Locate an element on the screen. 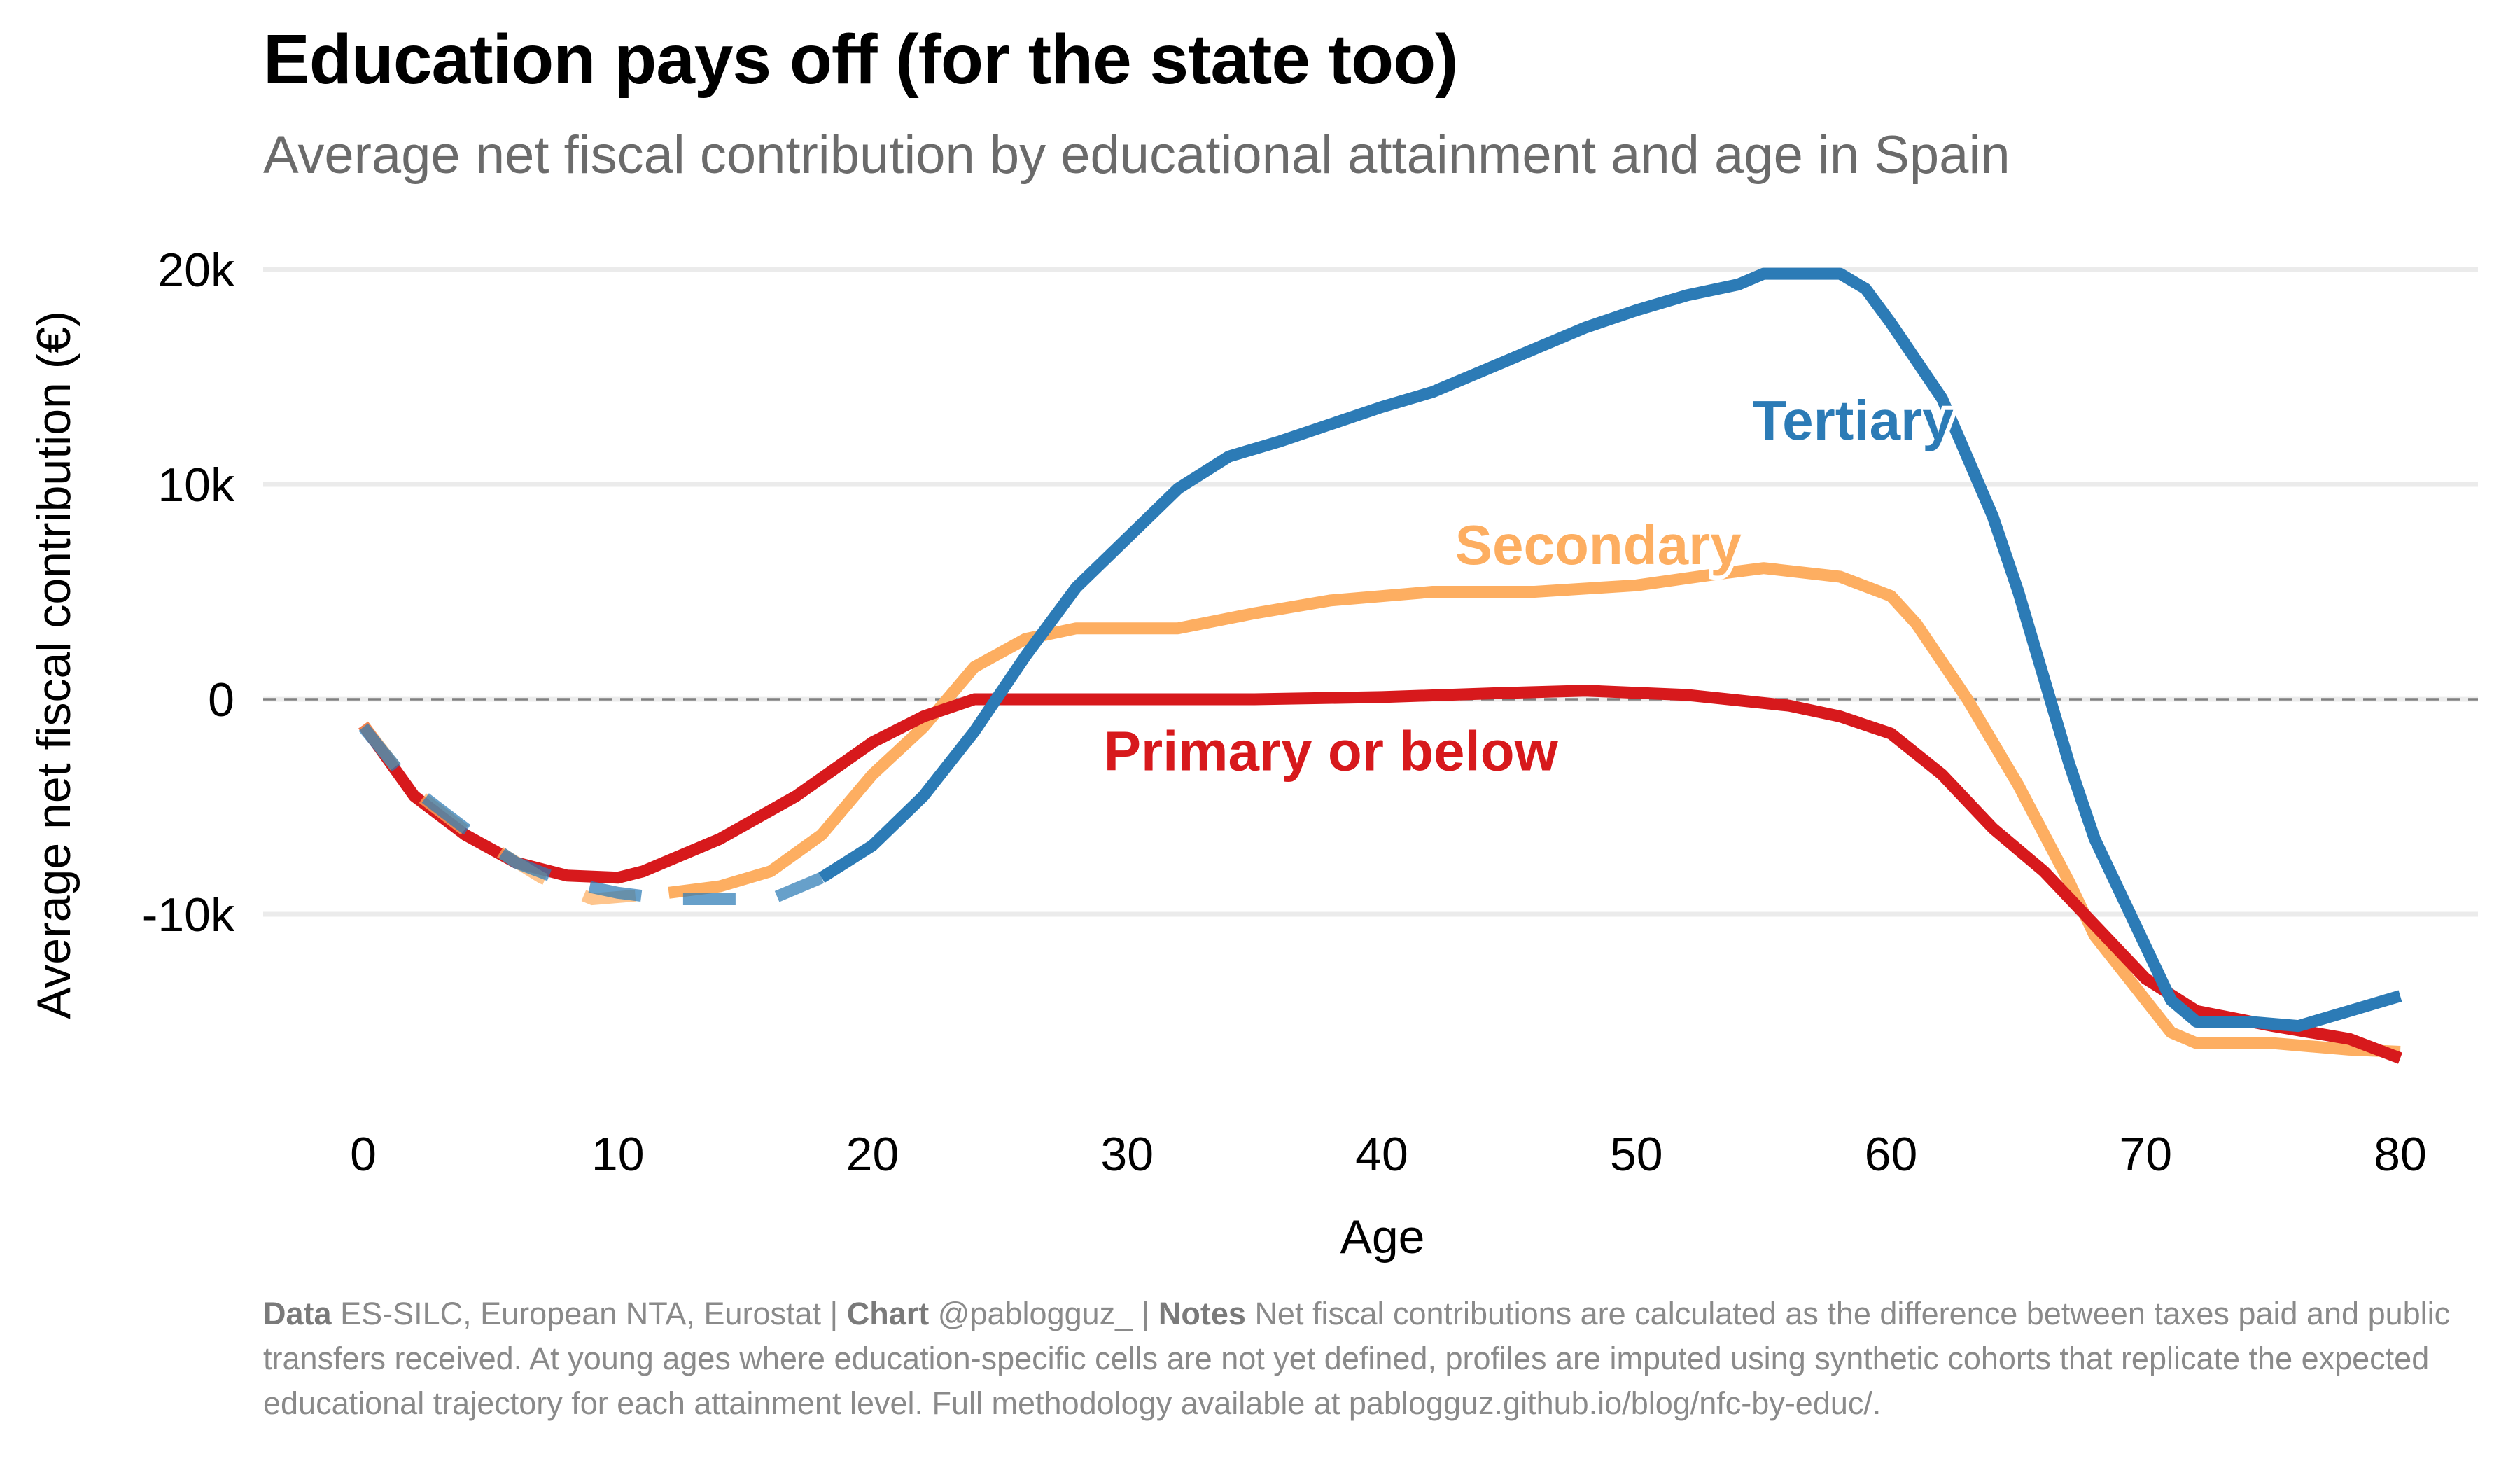 This screenshot has width=2520, height=1470. y-axis-label: Average net fiscal contribution (€) is located at coordinates (53, 665).